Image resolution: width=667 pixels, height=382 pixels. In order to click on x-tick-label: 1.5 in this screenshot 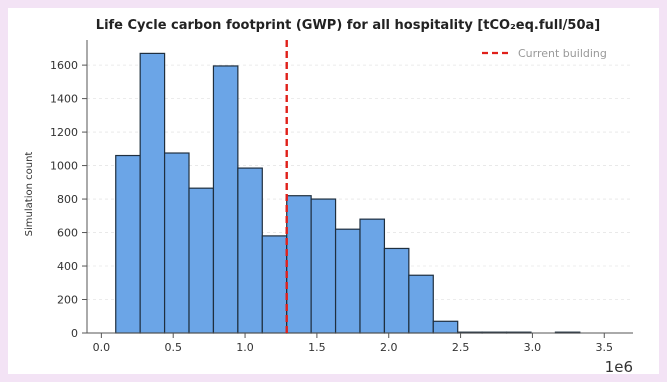, I will do `click(317, 347)`.